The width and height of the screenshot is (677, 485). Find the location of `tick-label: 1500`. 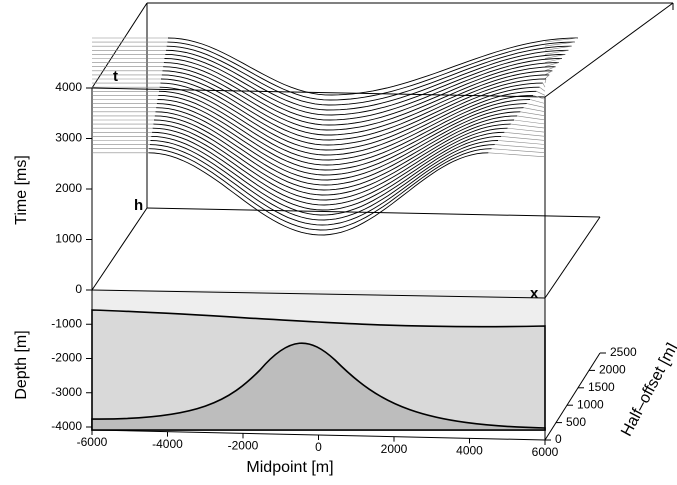

tick-label: 1500 is located at coordinates (601, 387).